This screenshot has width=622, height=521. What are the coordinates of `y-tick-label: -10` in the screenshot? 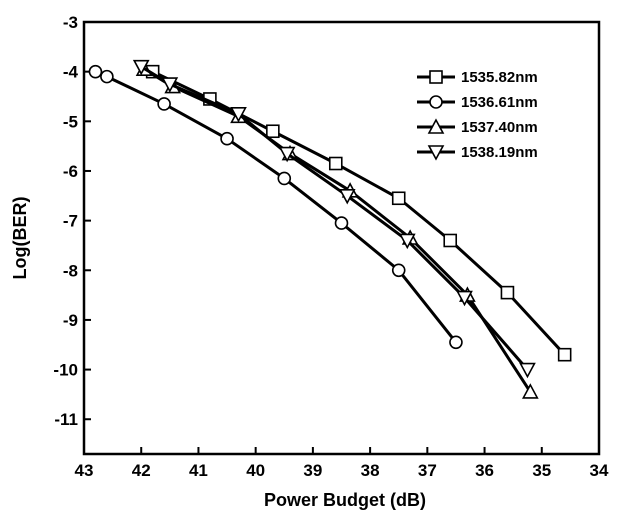 It's located at (65, 370).